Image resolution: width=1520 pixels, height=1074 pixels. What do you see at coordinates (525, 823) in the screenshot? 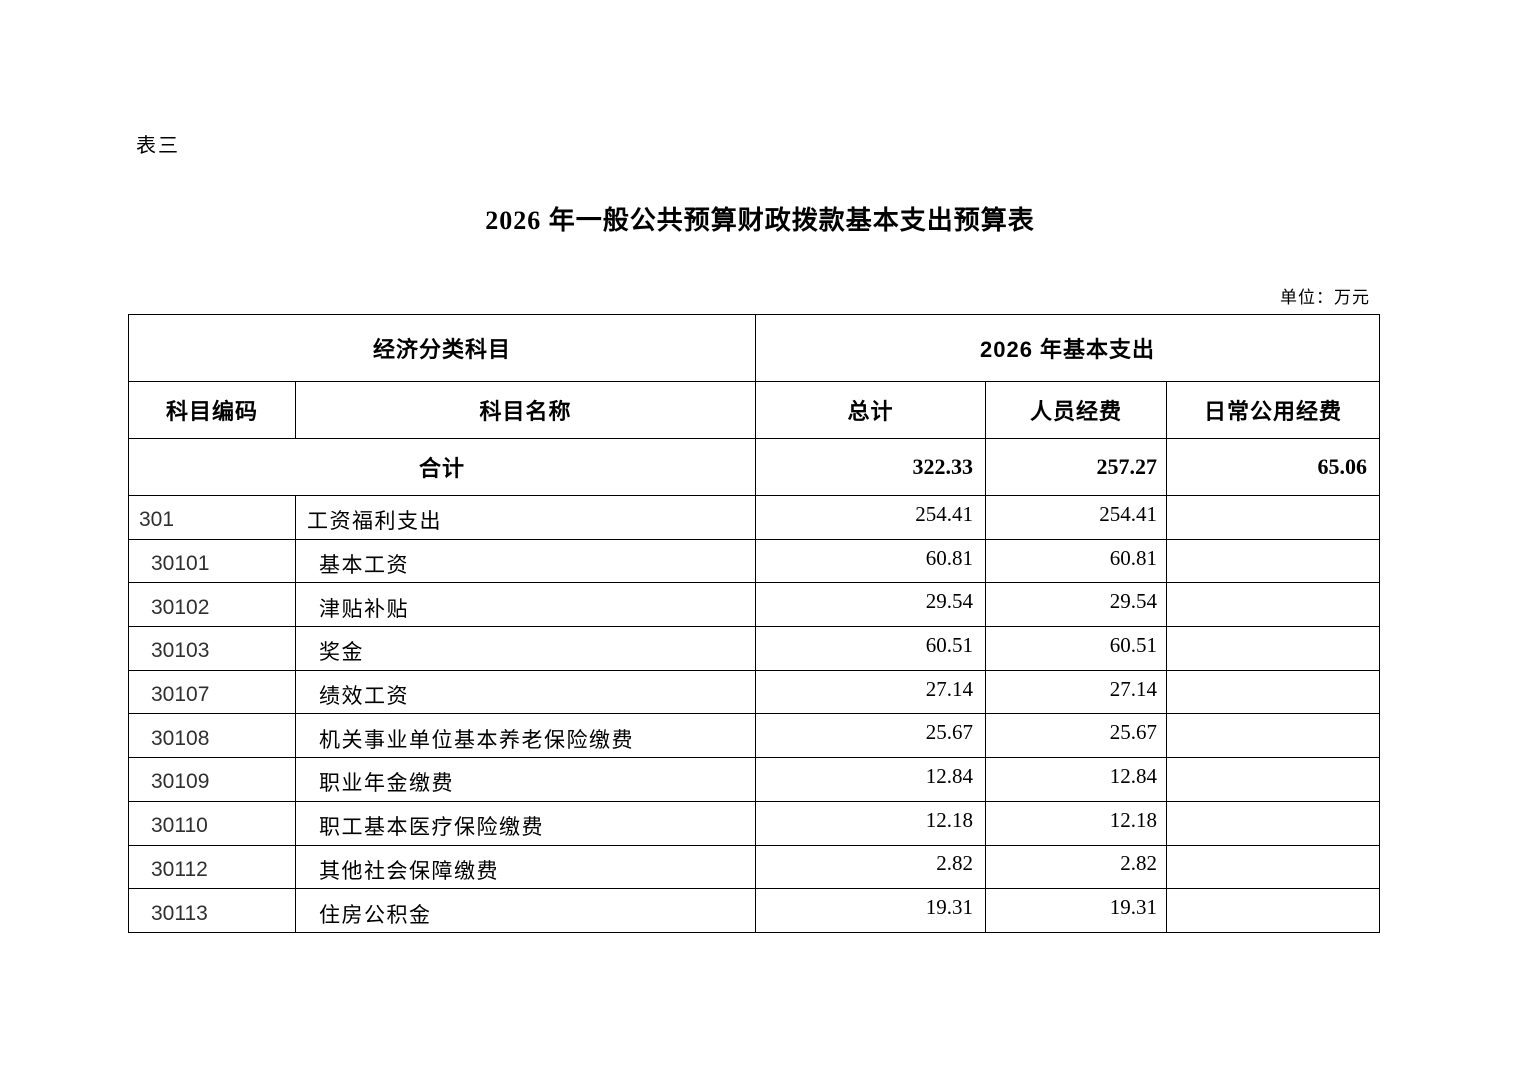
I see `subject-name-cell: 职工基本医疗保险缴费` at bounding box center [525, 823].